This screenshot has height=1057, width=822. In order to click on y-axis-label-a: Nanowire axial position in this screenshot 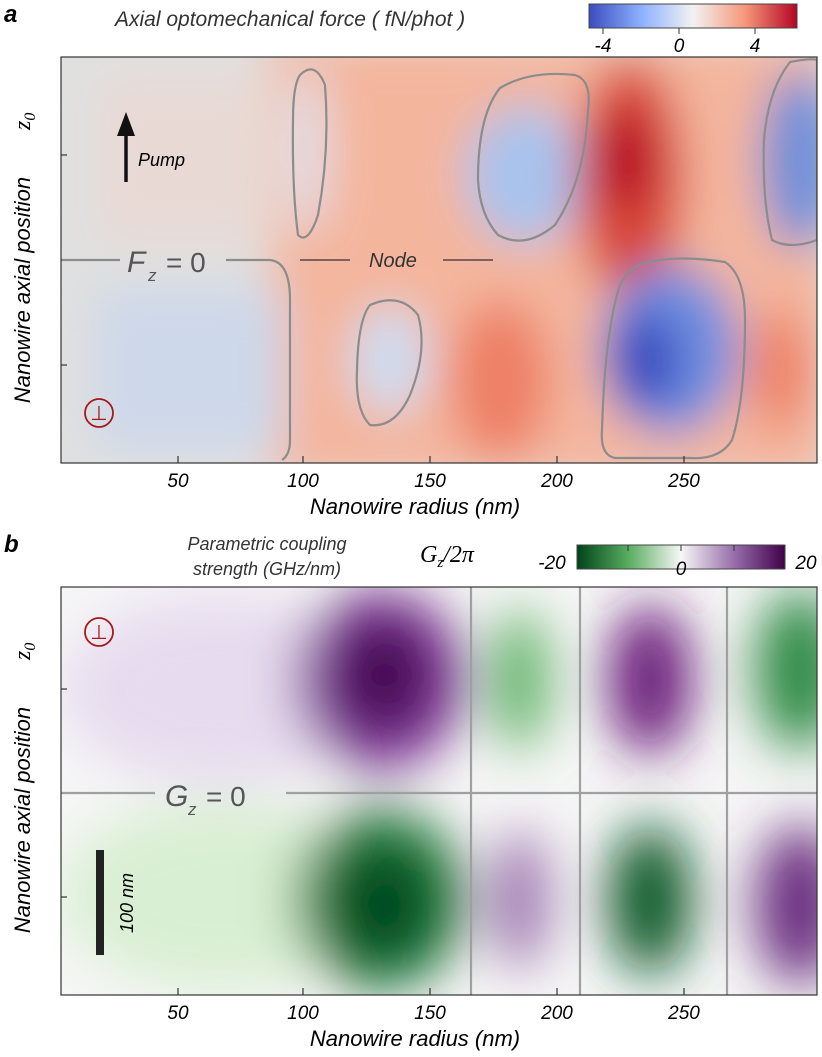, I will do `click(22, 290)`.